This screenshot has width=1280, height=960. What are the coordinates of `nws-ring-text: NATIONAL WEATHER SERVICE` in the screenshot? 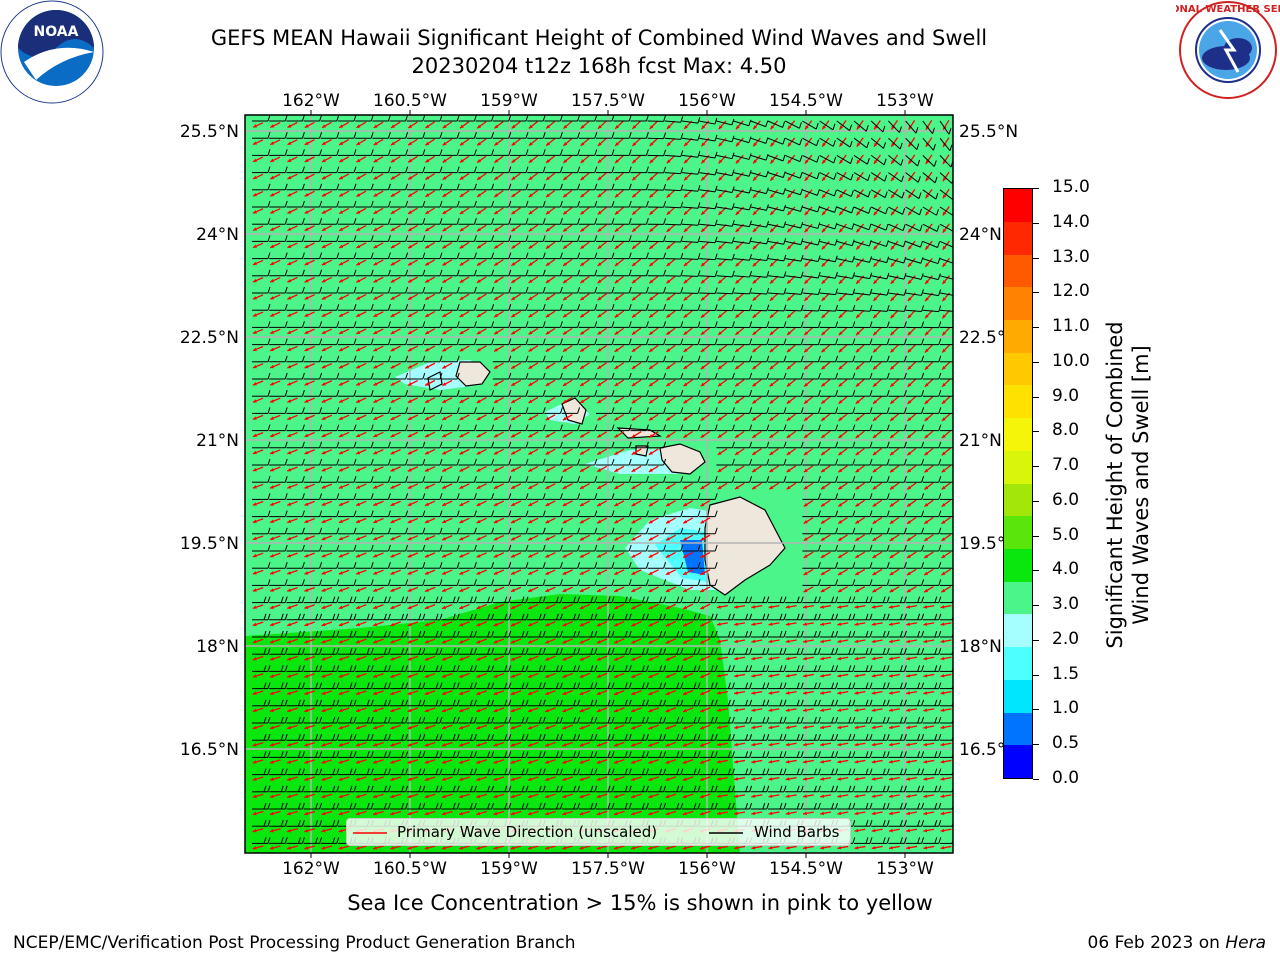 It's located at (1228, 9).